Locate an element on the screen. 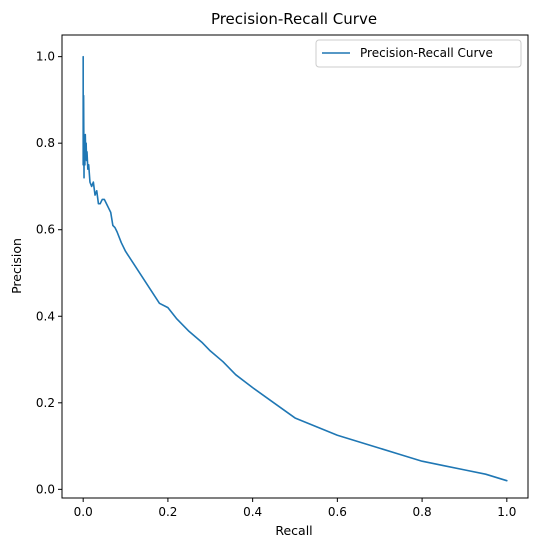  legend: Precision-Recall Curve is located at coordinates (418, 53).